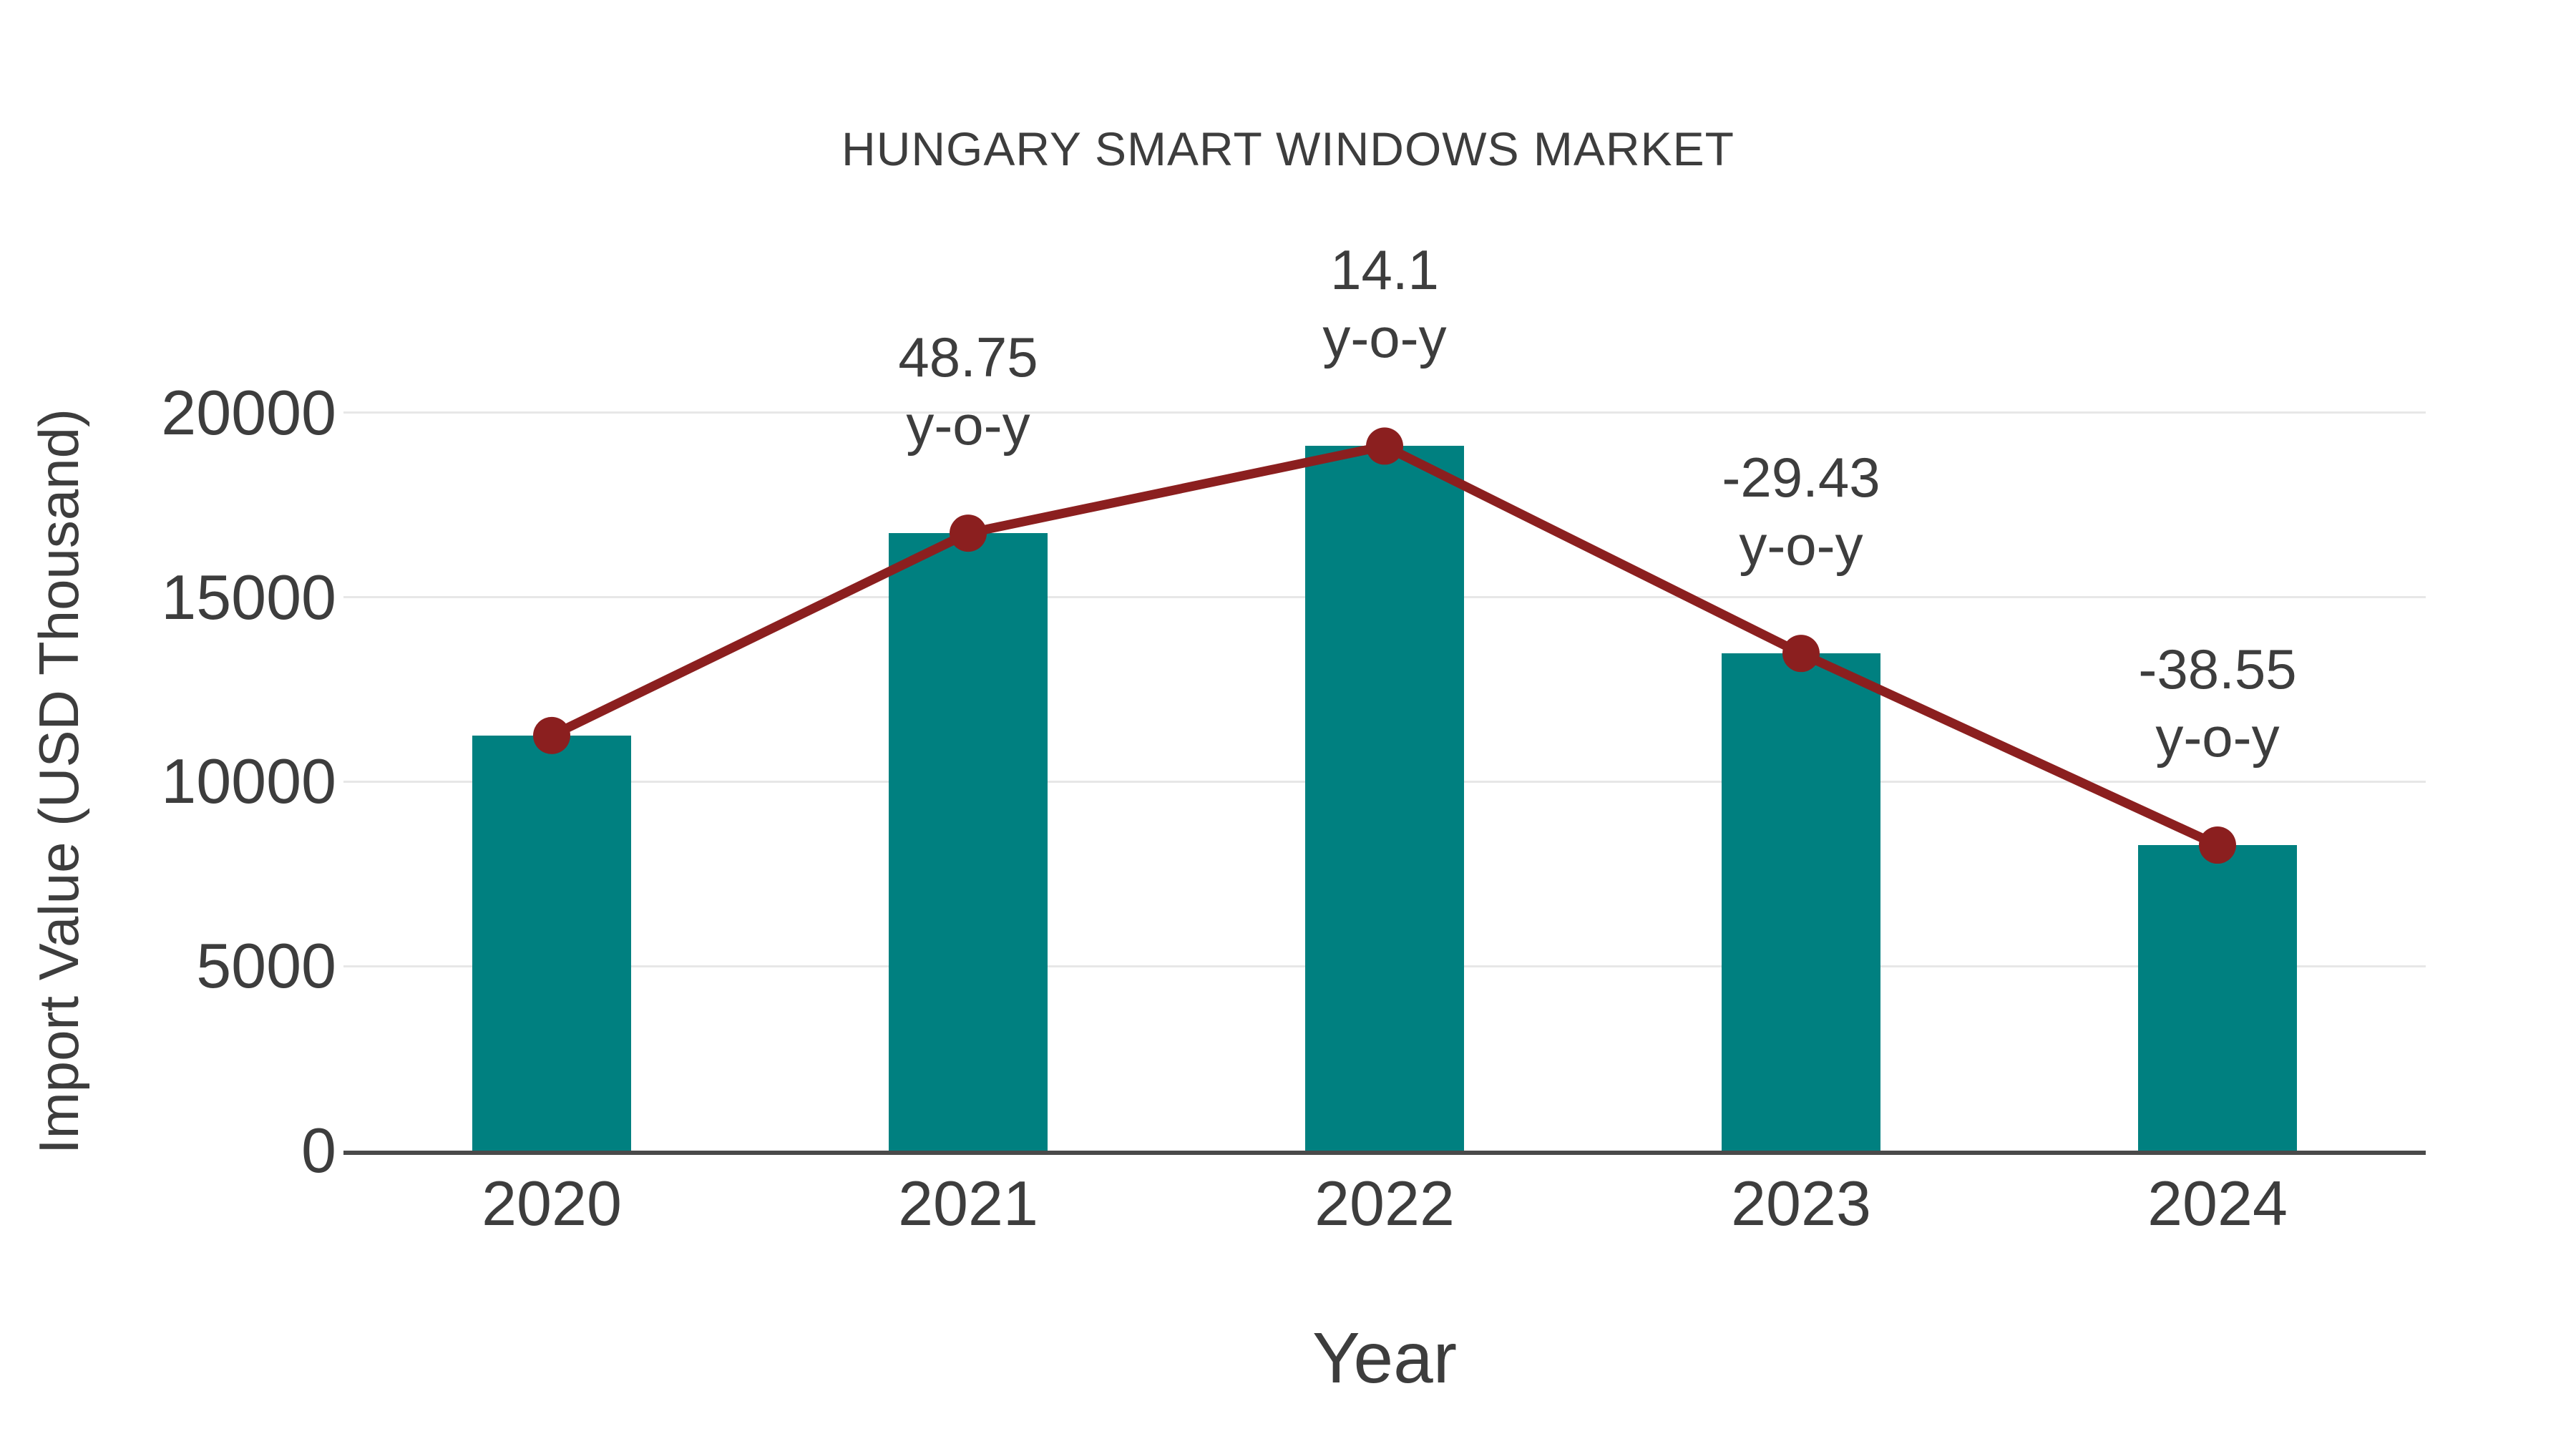  What do you see at coordinates (1801, 512) in the screenshot?
I see `annotation-2023: -29.43 y-o-y` at bounding box center [1801, 512].